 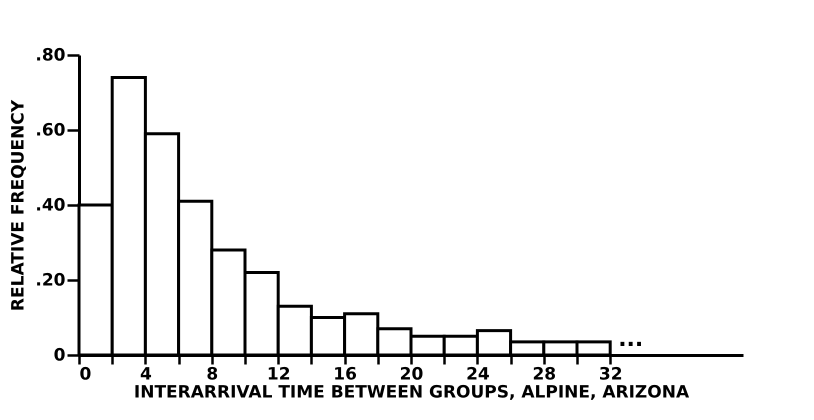 What do you see at coordinates (345, 374) in the screenshot?
I see `x-tick-label: 16` at bounding box center [345, 374].